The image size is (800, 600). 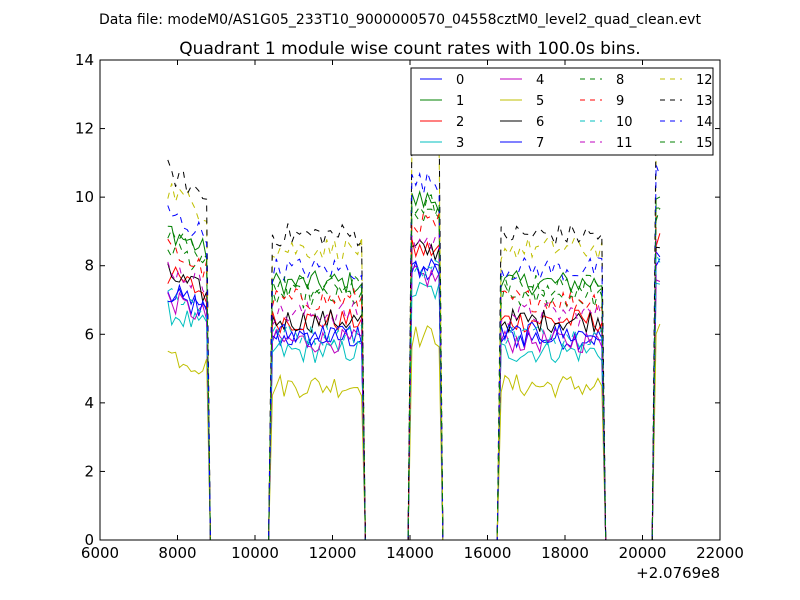 What do you see at coordinates (540, 122) in the screenshot?
I see `legend-label-6: 6` at bounding box center [540, 122].